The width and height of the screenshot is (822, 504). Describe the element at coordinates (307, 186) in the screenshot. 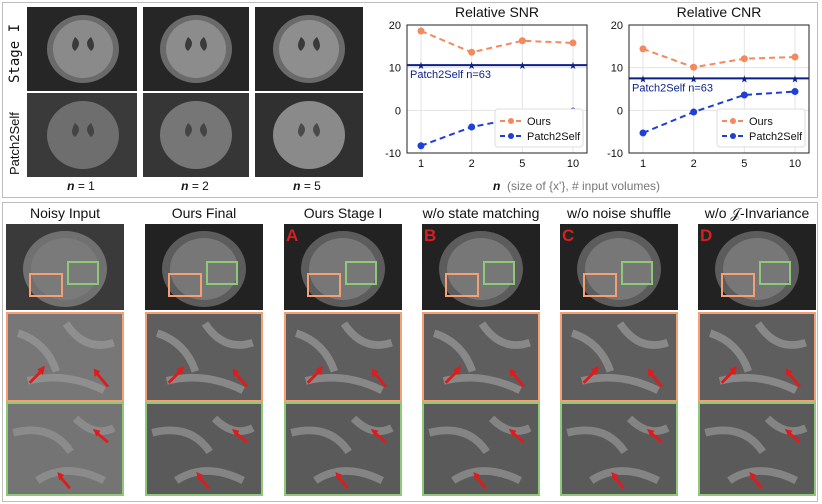

I see `n-label-5: n = 5` at that location.